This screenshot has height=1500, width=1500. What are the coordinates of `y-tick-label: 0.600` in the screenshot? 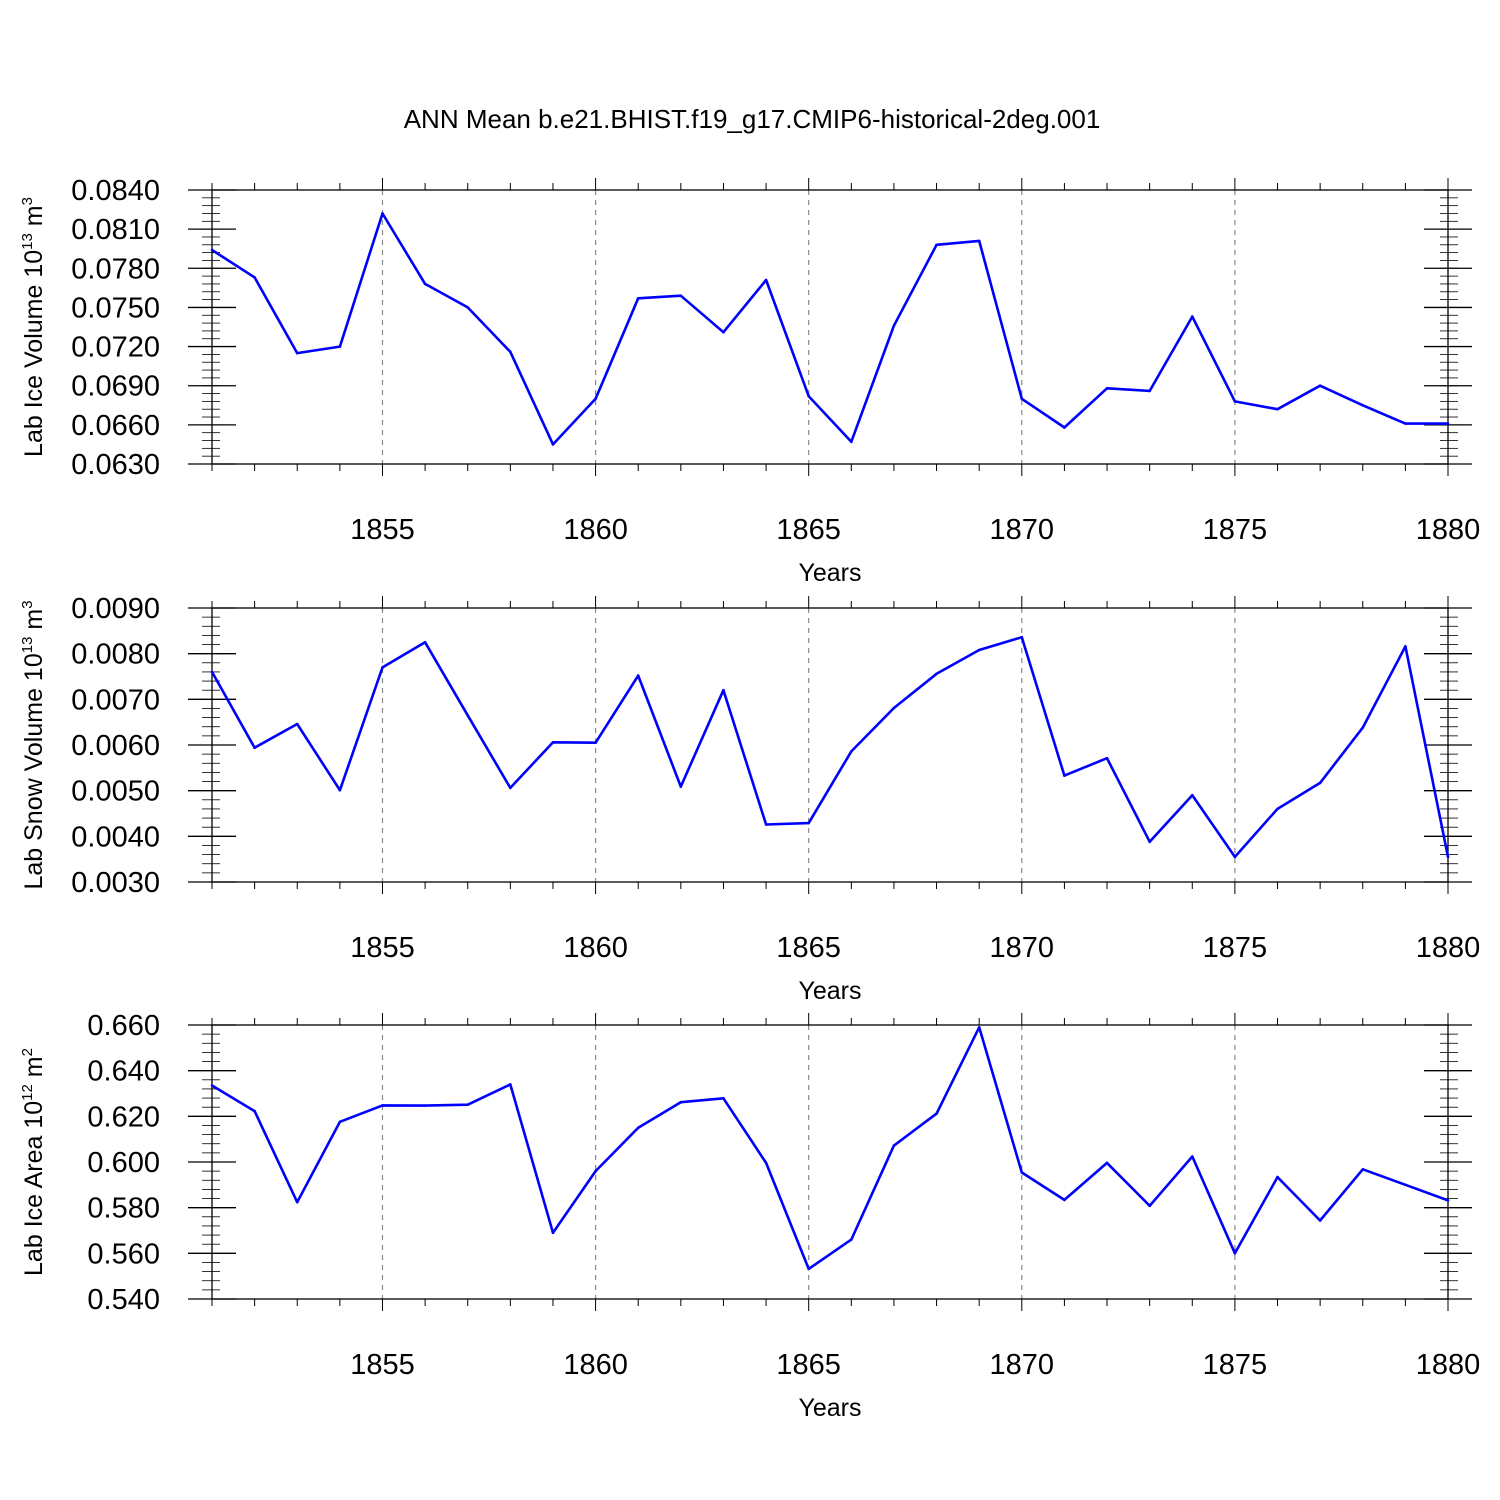 It's located at (123, 1163).